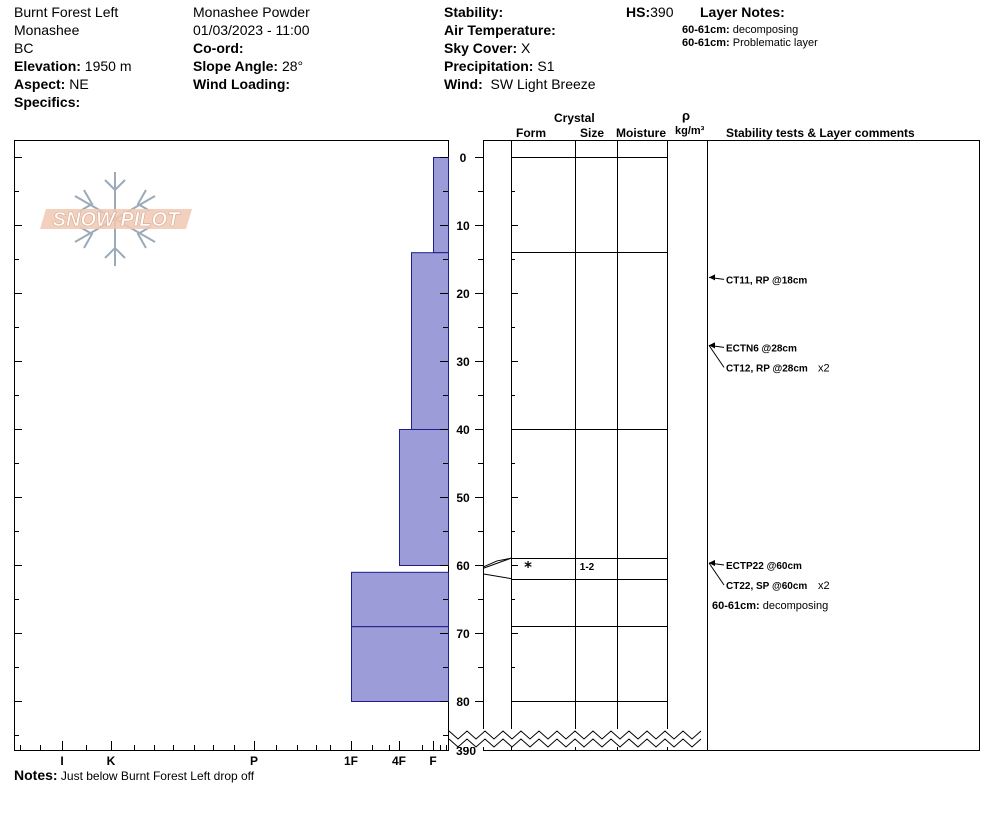 This screenshot has height=840, width=994. I want to click on observation-datetime: 01/03/2023 - 11:00, so click(251, 30).